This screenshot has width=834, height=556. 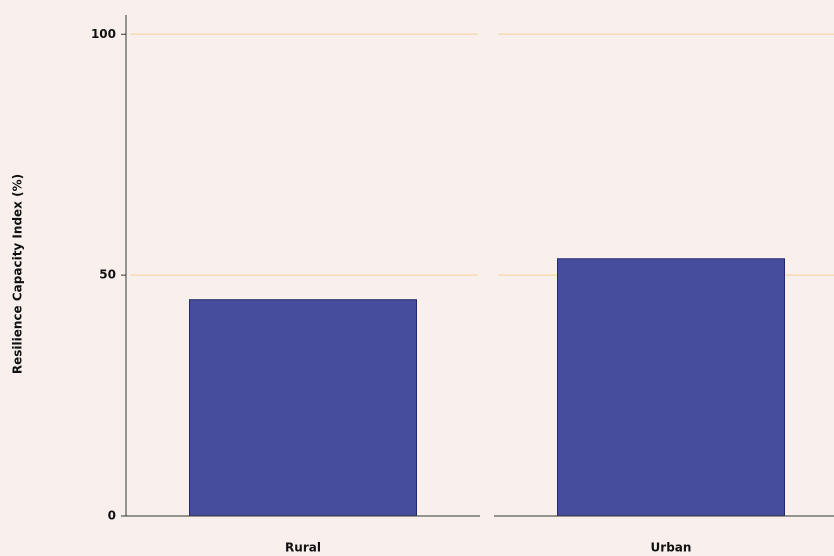 What do you see at coordinates (103, 34) in the screenshot?
I see `y-tick-label: 100` at bounding box center [103, 34].